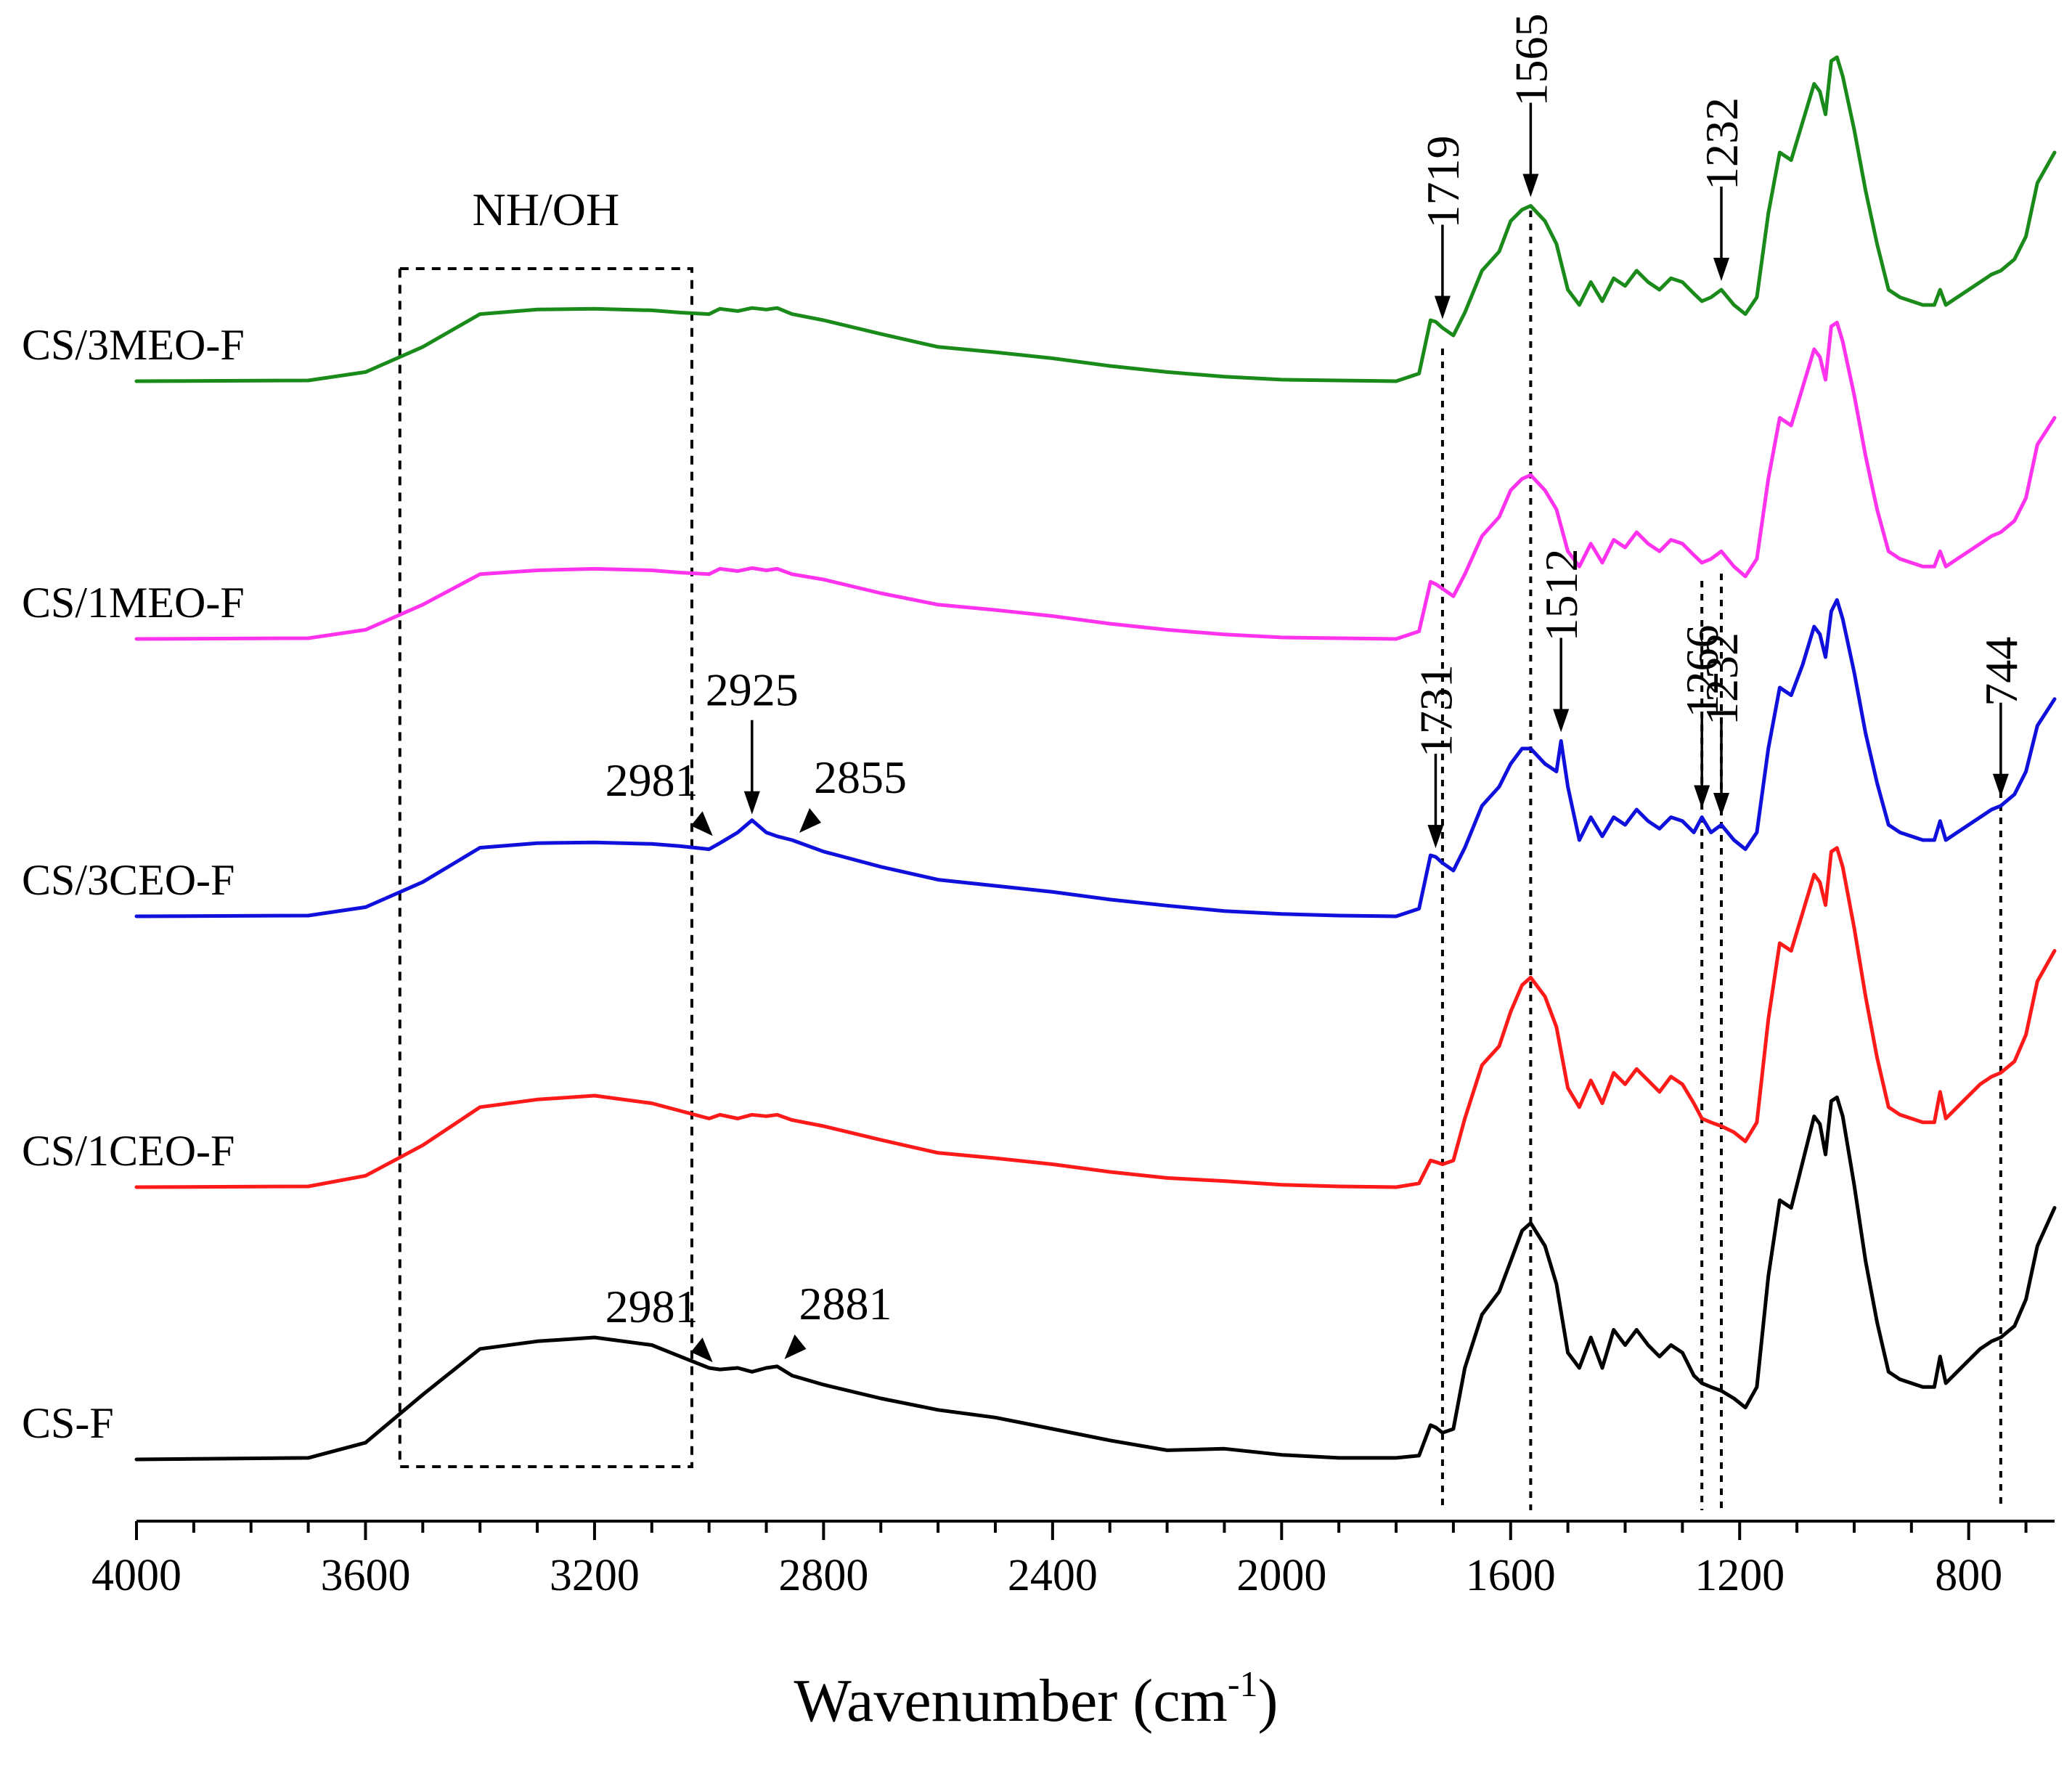 The height and width of the screenshot is (1768, 2072). What do you see at coordinates (68, 1423) in the screenshot?
I see `series-label: CS-F` at bounding box center [68, 1423].